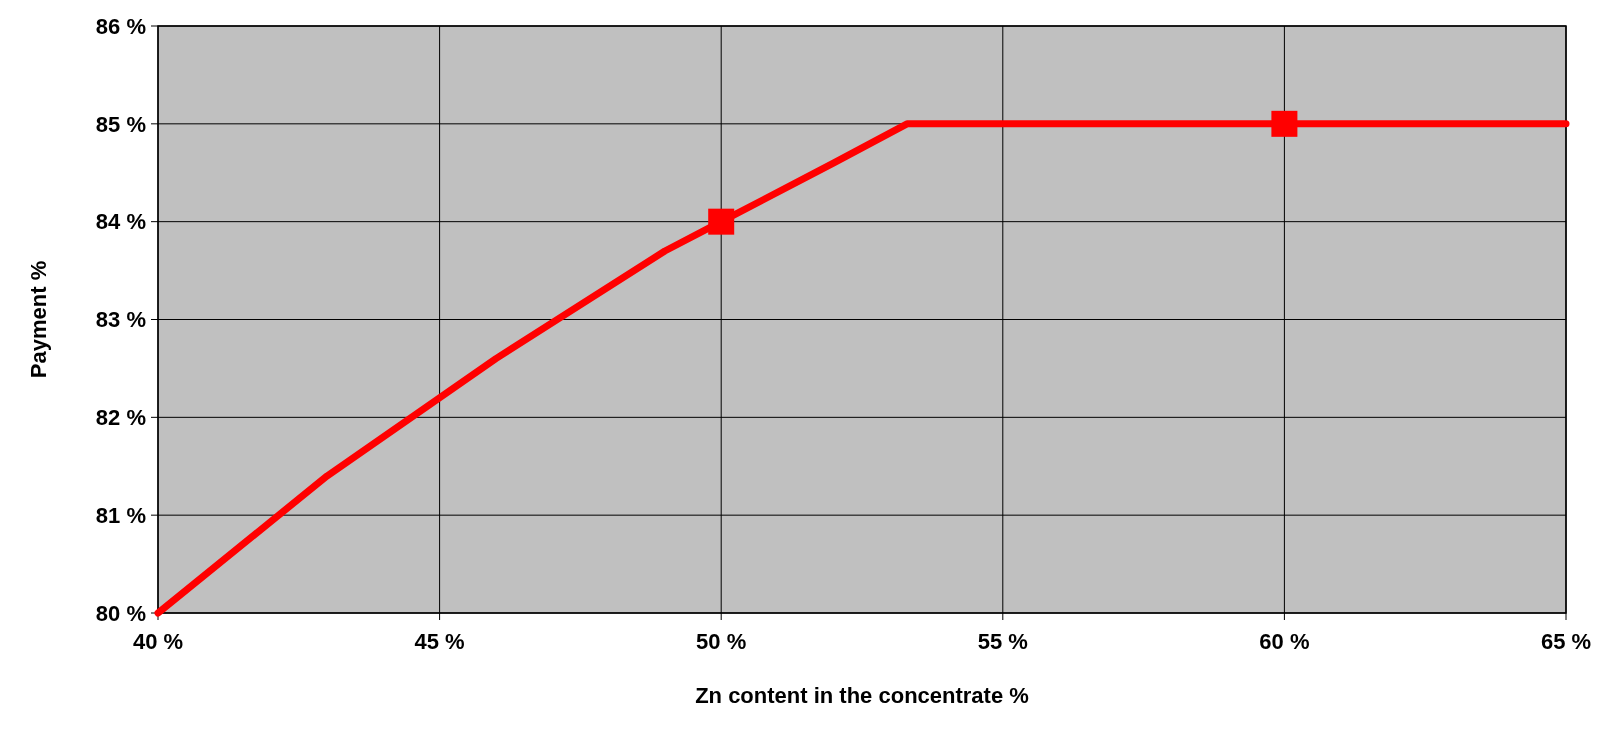 This screenshot has width=1614, height=731. I want to click on y-tick-label: 86 %, so click(120, 26).